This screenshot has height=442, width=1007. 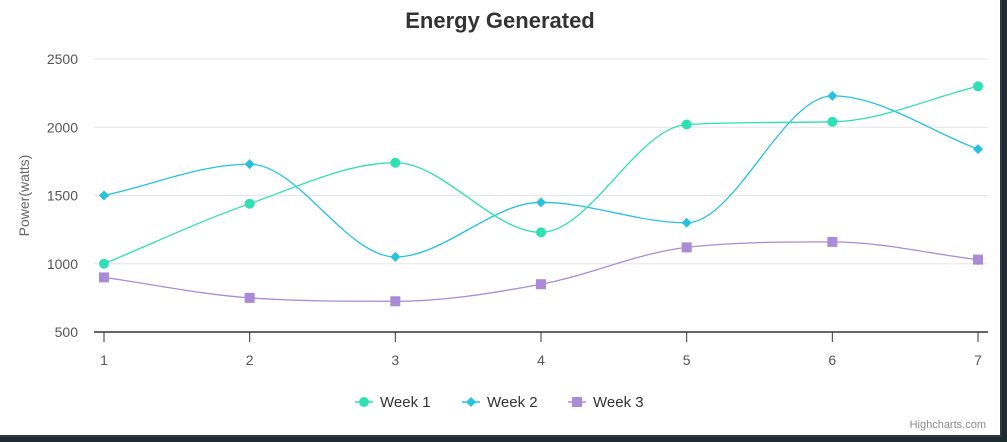 I want to click on y-tick-label: 2500, so click(x=62, y=59).